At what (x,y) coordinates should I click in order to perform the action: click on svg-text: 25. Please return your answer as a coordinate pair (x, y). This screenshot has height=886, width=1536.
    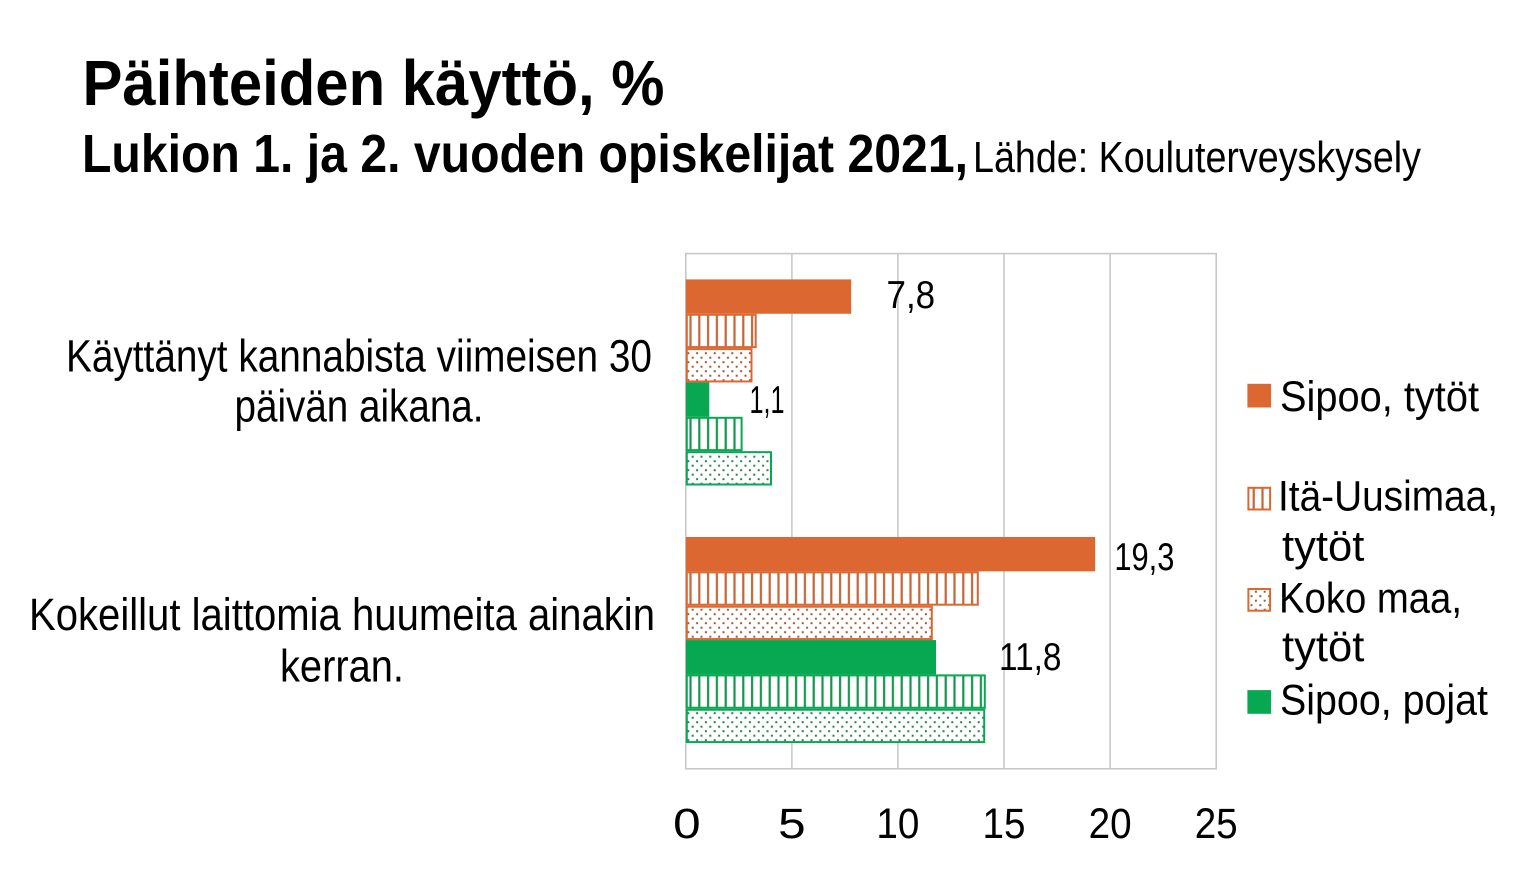
    Looking at the image, I should click on (1216, 823).